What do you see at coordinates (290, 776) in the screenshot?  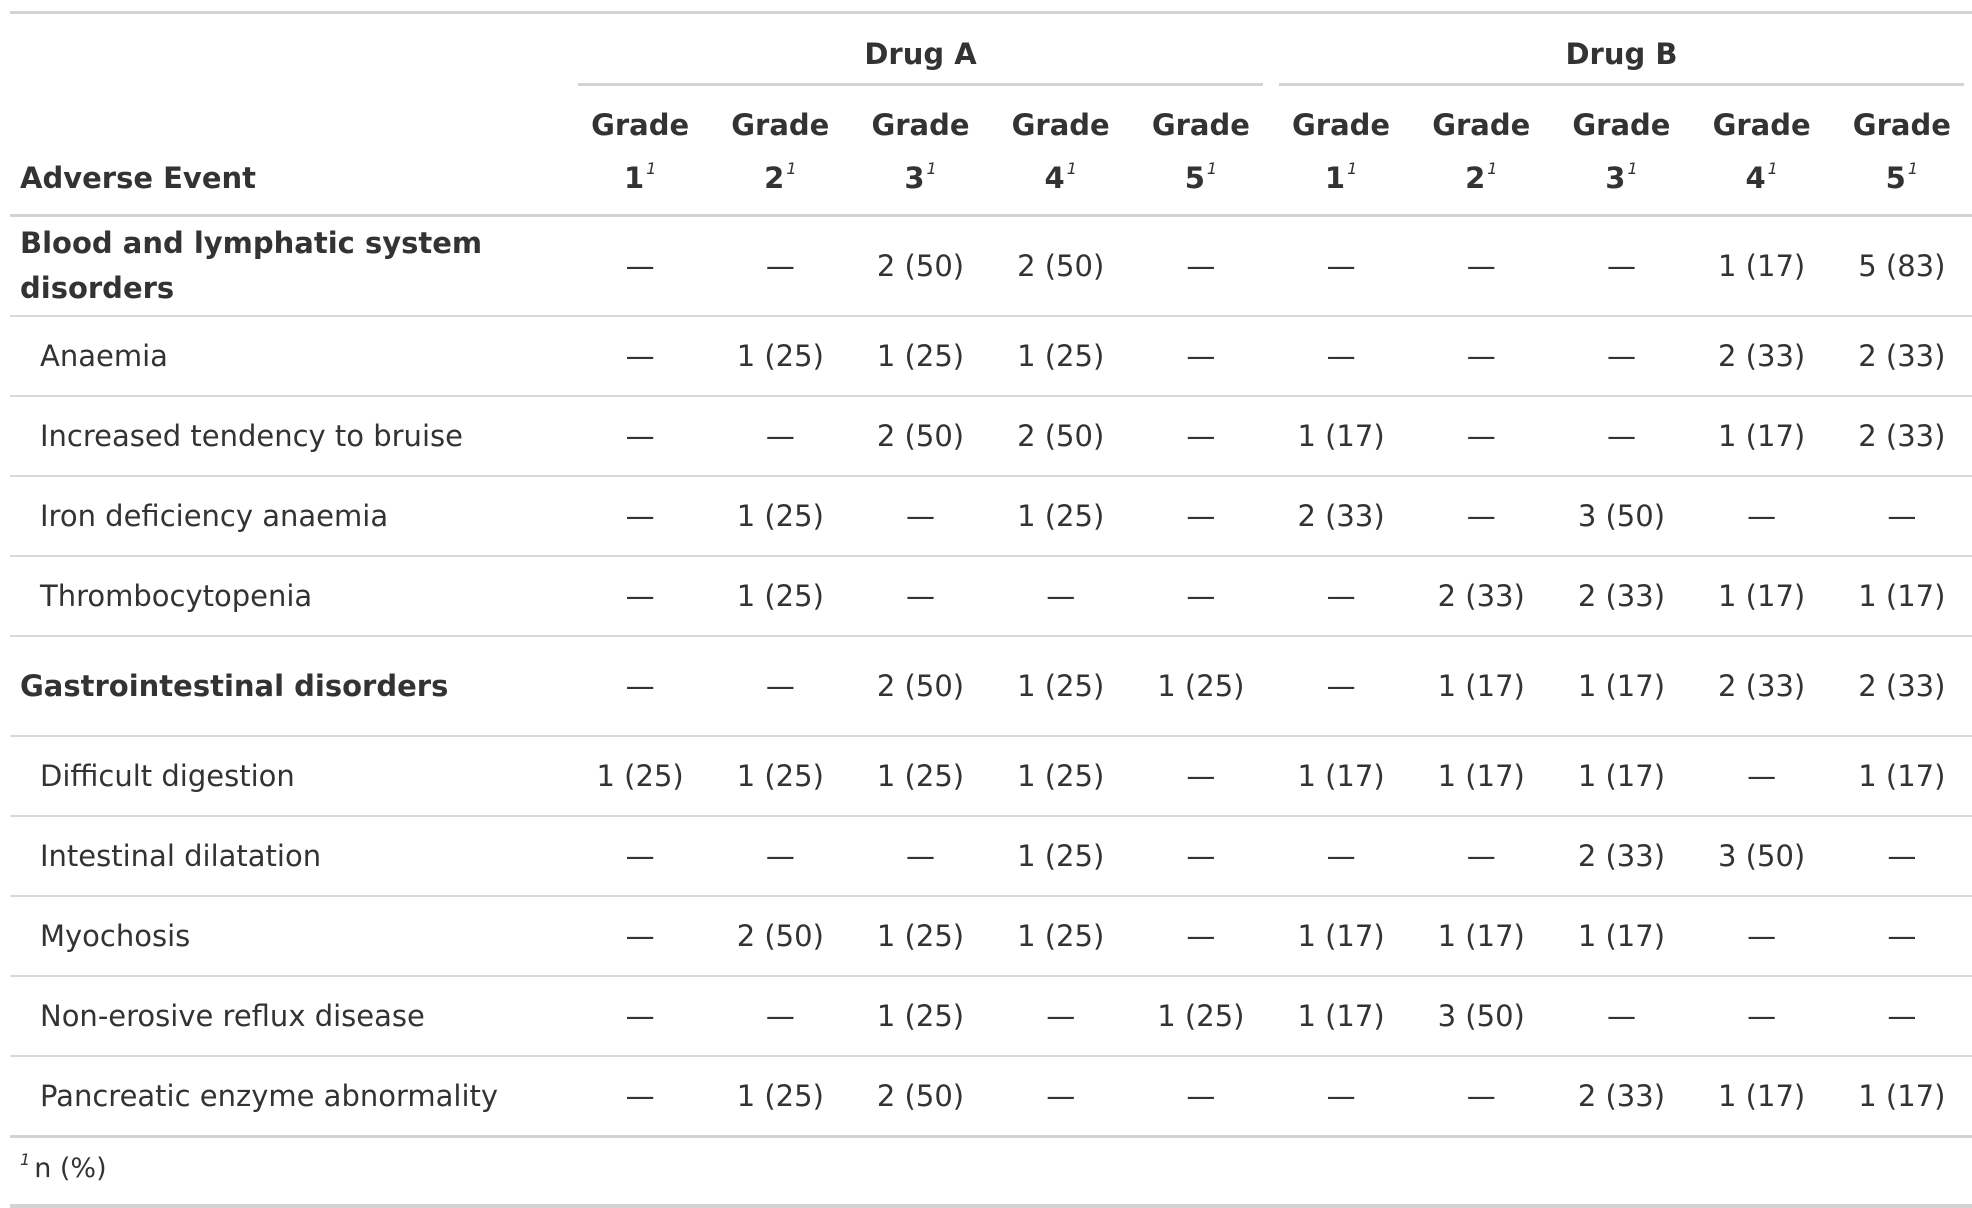 I see `row-label: Difficult digestion` at bounding box center [290, 776].